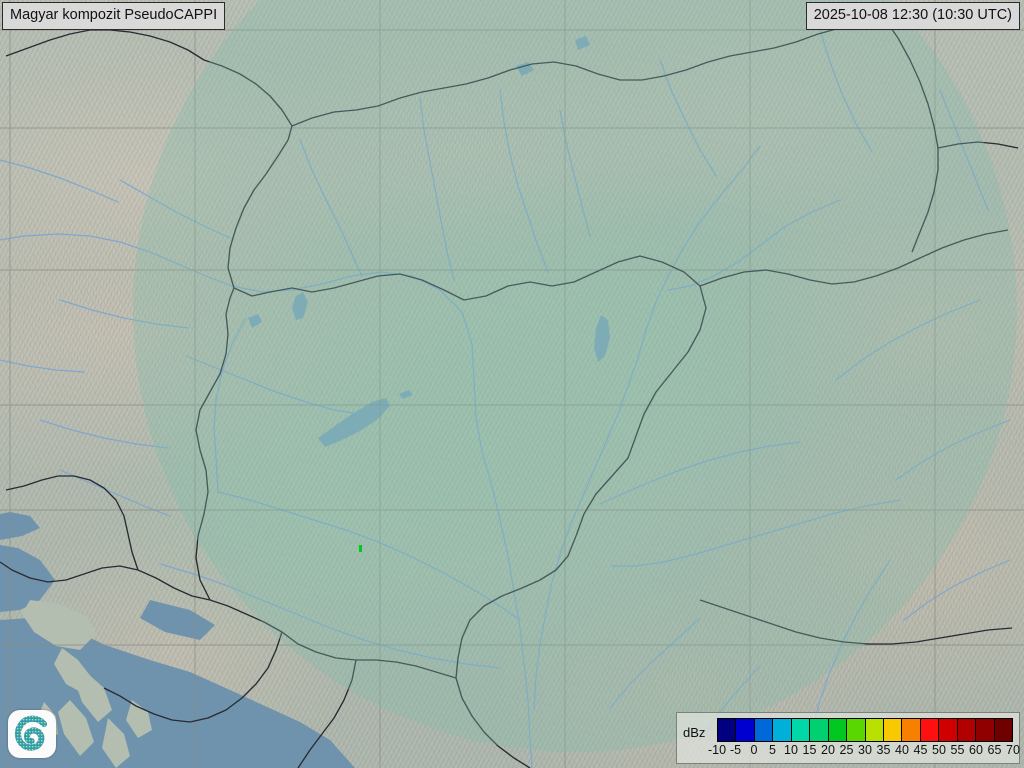 The width and height of the screenshot is (1024, 768). I want to click on product-title-label: Magyar kompozit PseudoCAPPI, so click(114, 16).